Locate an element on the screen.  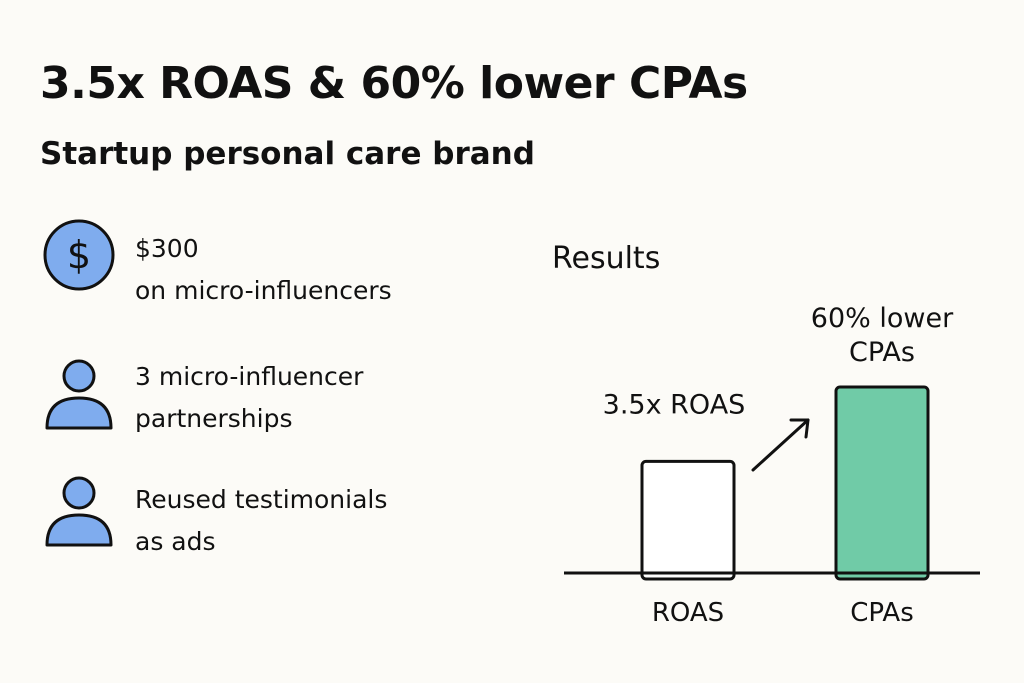
feature-budget-line2: on micro-influencers is located at coordinates (263, 290).